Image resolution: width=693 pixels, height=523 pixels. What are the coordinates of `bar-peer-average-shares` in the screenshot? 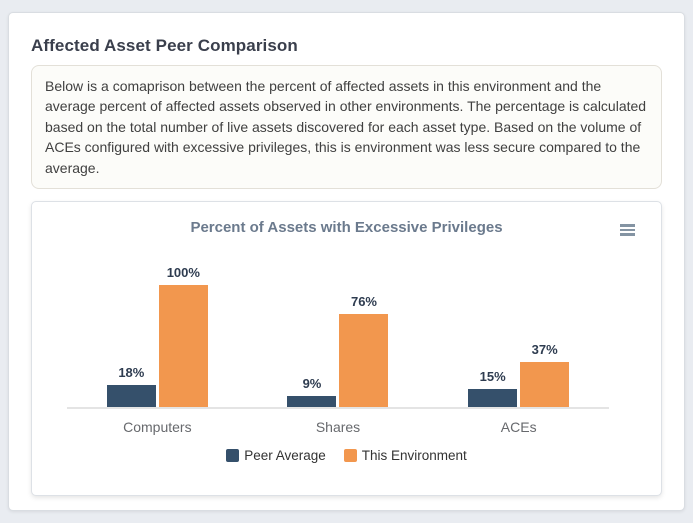 It's located at (312, 402).